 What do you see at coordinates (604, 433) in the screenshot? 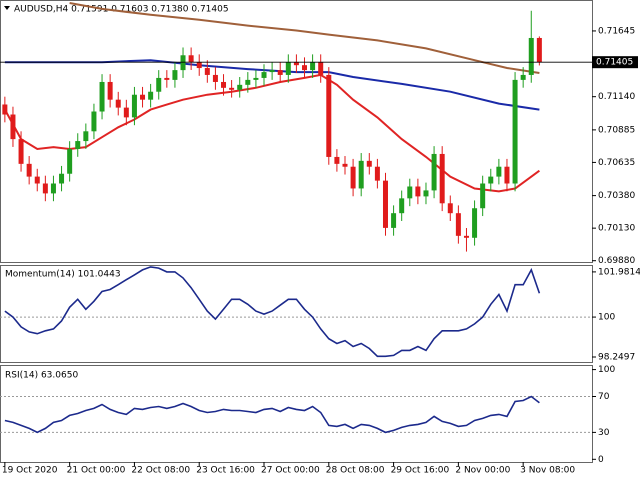
I see `y-tick-label: 30` at bounding box center [604, 433].